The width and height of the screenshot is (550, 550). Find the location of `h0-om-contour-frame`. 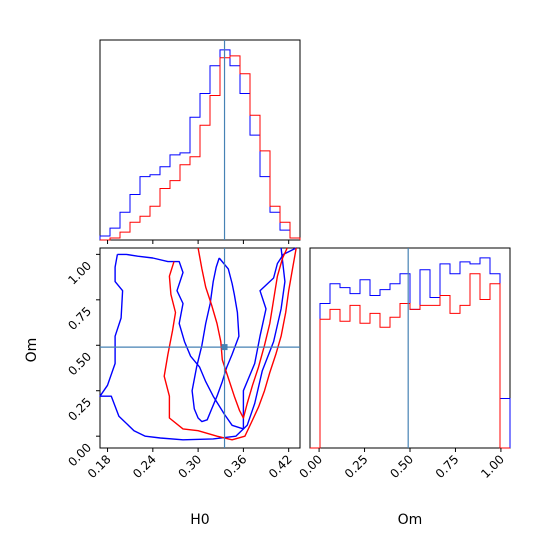

h0-om-contour-frame is located at coordinates (200, 348).